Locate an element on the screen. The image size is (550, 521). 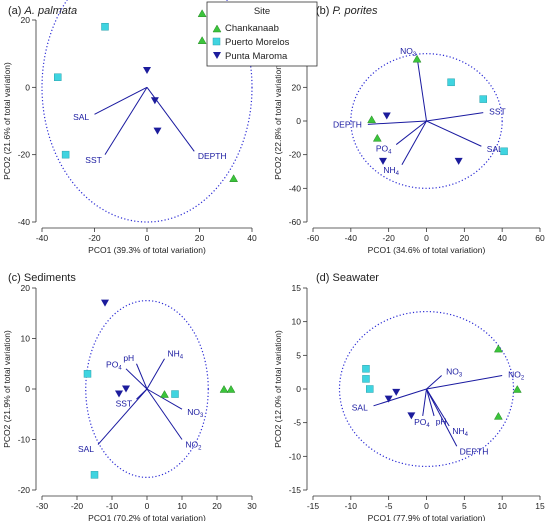
legend-label-chankanaab: Chankanaab is located at coordinates (252, 28).